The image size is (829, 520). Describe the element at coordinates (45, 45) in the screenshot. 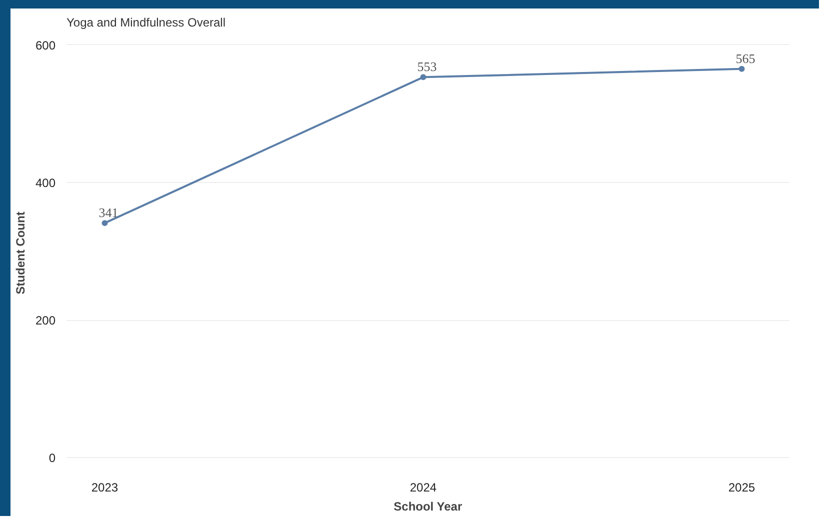

I see `y-tick-label: 600` at that location.